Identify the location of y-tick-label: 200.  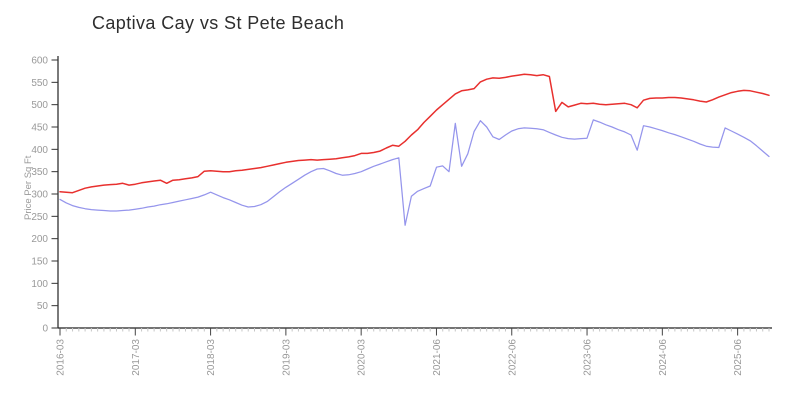
(39, 239).